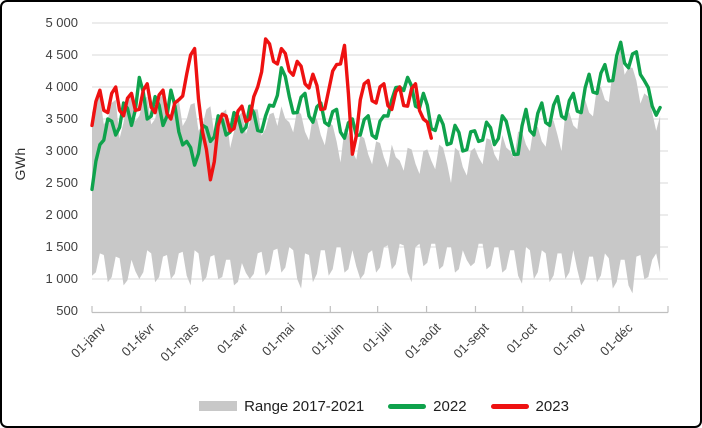  I want to click on legend-label-range: Range 2017-2021, so click(304, 406).